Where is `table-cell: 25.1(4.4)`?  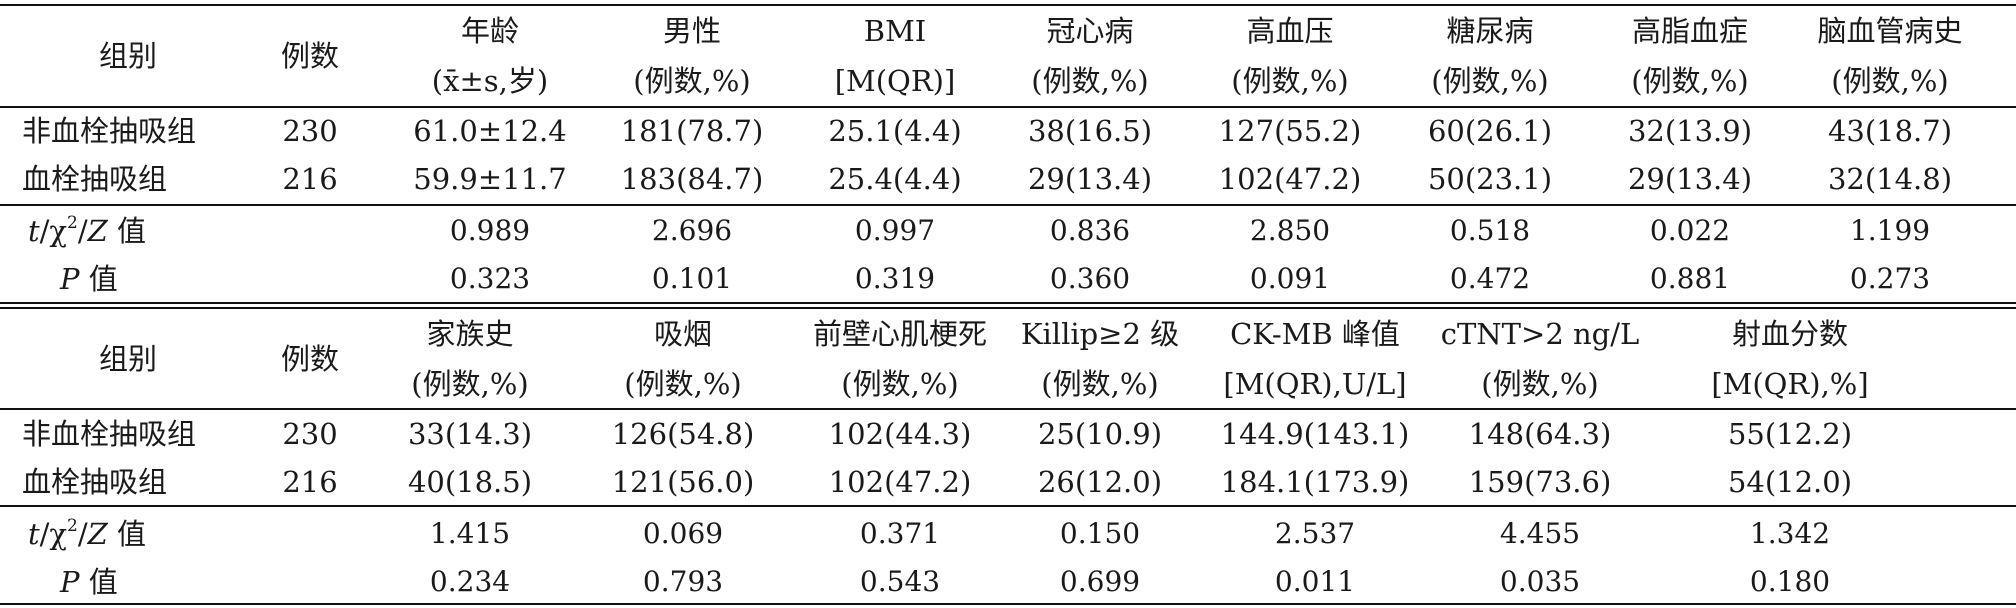
table-cell: 25.1(4.4) is located at coordinates (895, 131).